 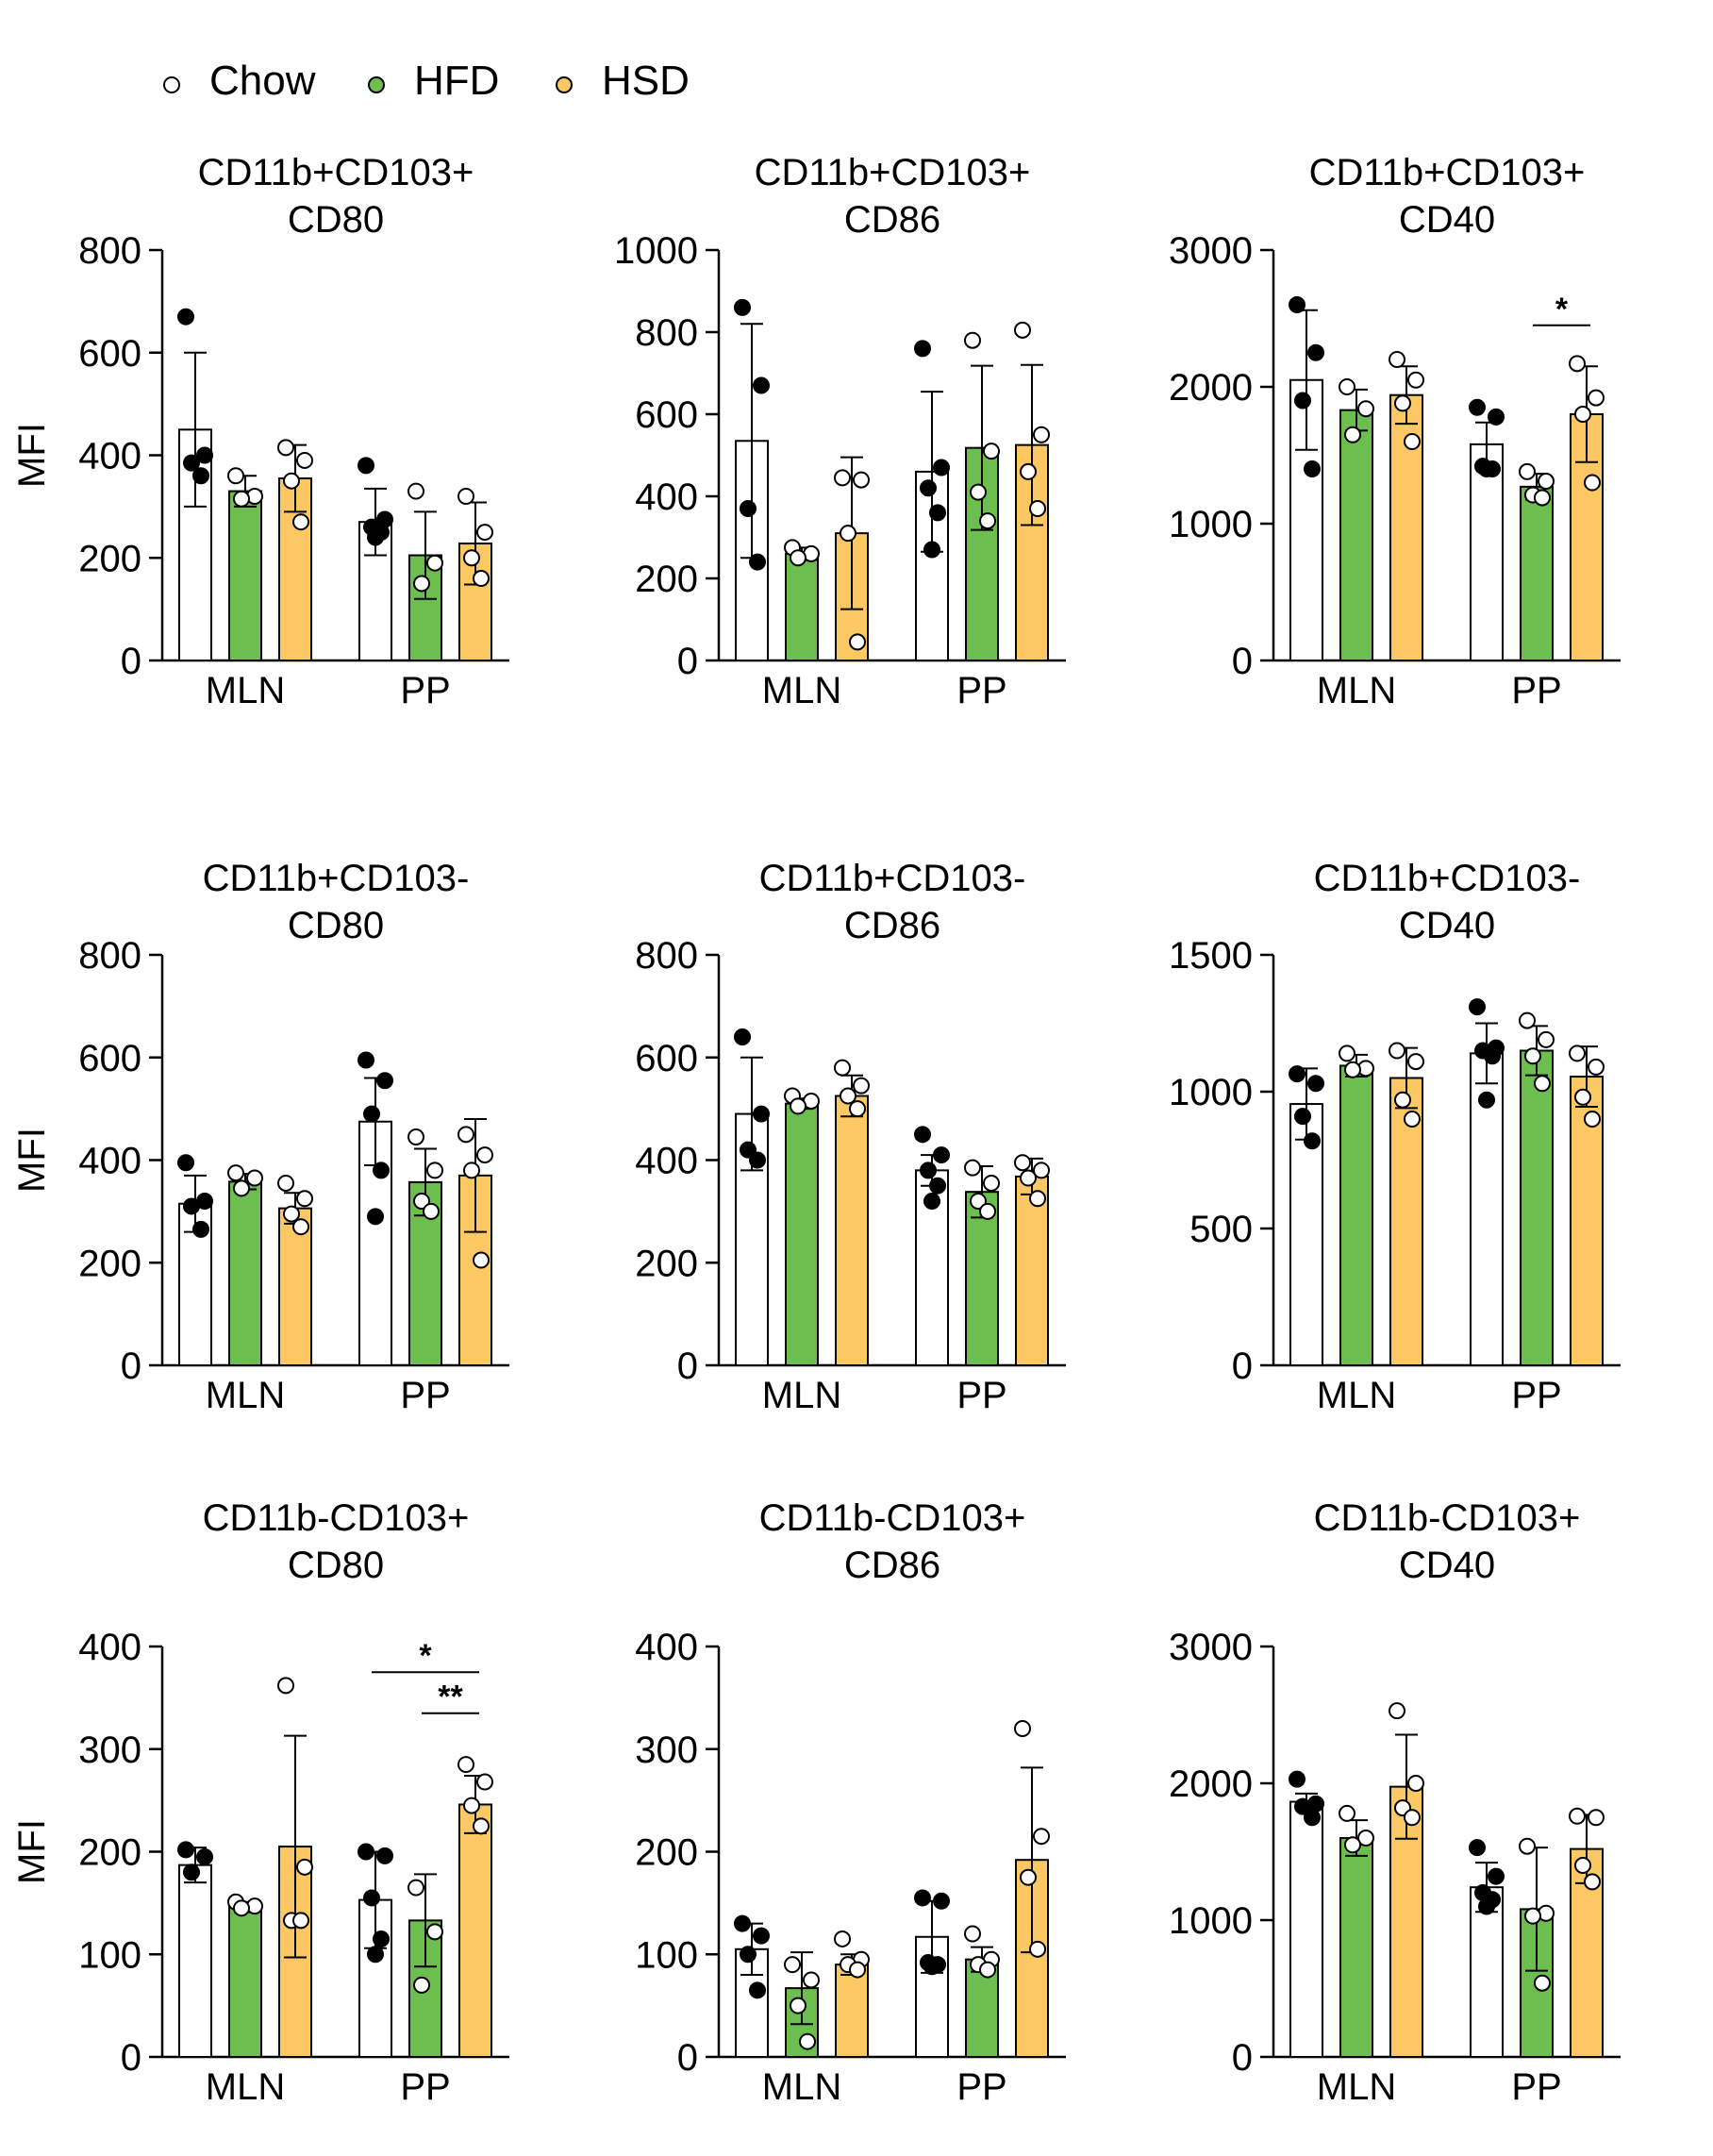 What do you see at coordinates (892, 220) in the screenshot?
I see `chart-title-line2: CD86` at bounding box center [892, 220].